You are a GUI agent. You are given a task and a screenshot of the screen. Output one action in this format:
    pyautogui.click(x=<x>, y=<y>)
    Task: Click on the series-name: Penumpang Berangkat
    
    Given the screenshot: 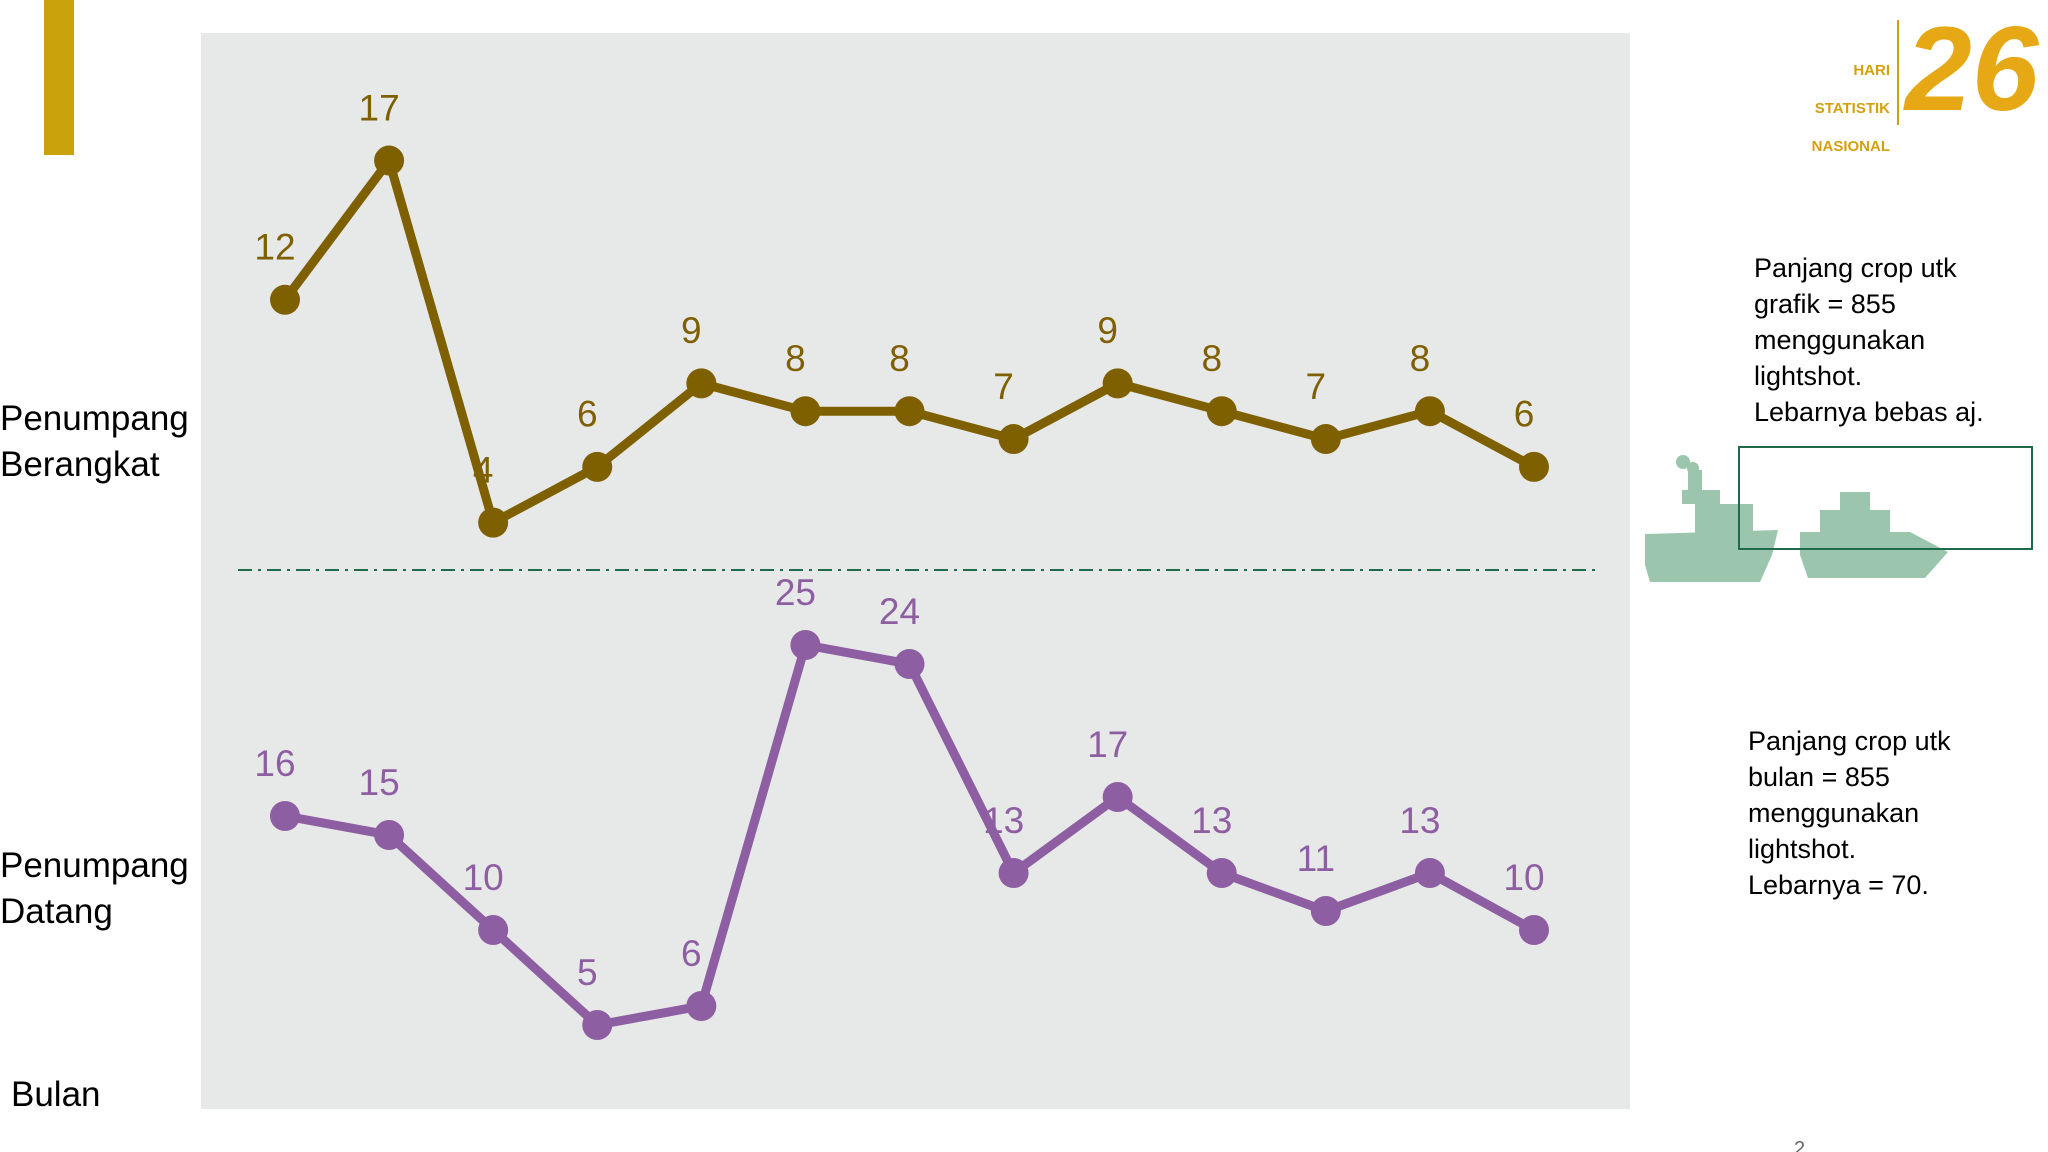 What is the action you would take?
    pyautogui.click(x=94, y=441)
    